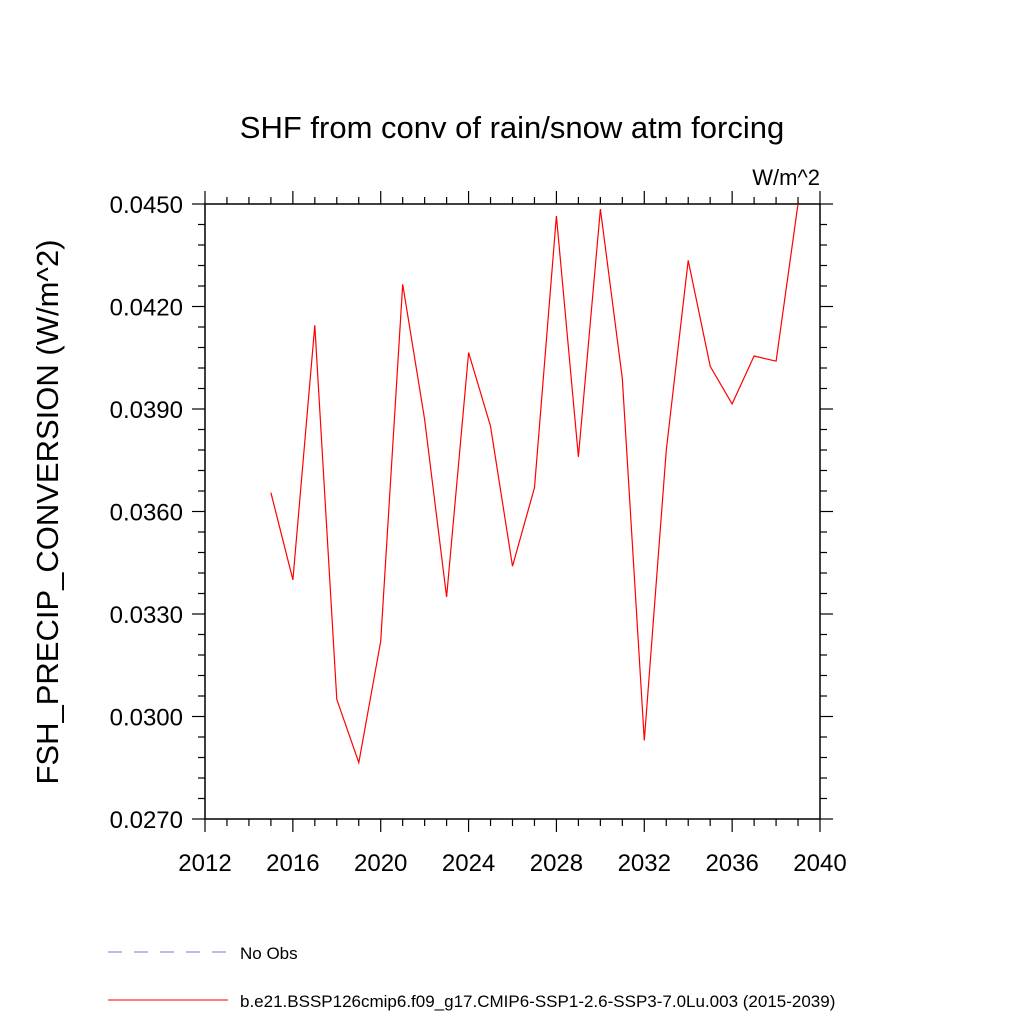 The width and height of the screenshot is (1024, 1024). What do you see at coordinates (146, 205) in the screenshot?
I see `y-tick-label: 0.0450` at bounding box center [146, 205].